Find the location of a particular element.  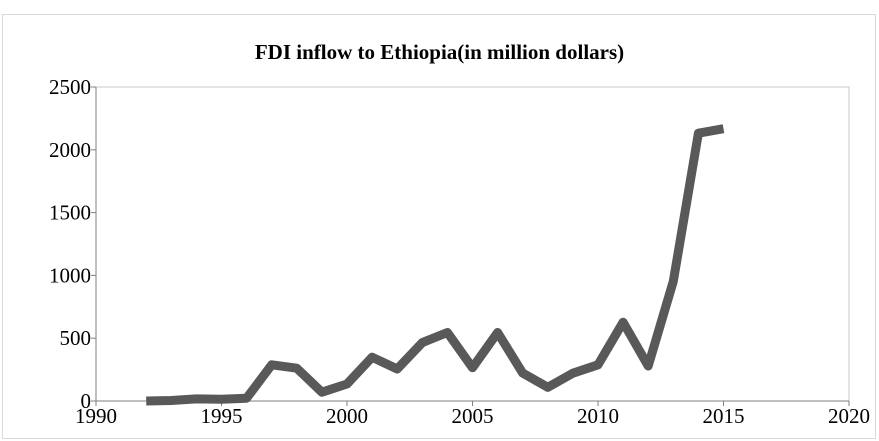

y-tick-label: 1000 is located at coordinates (70, 275).